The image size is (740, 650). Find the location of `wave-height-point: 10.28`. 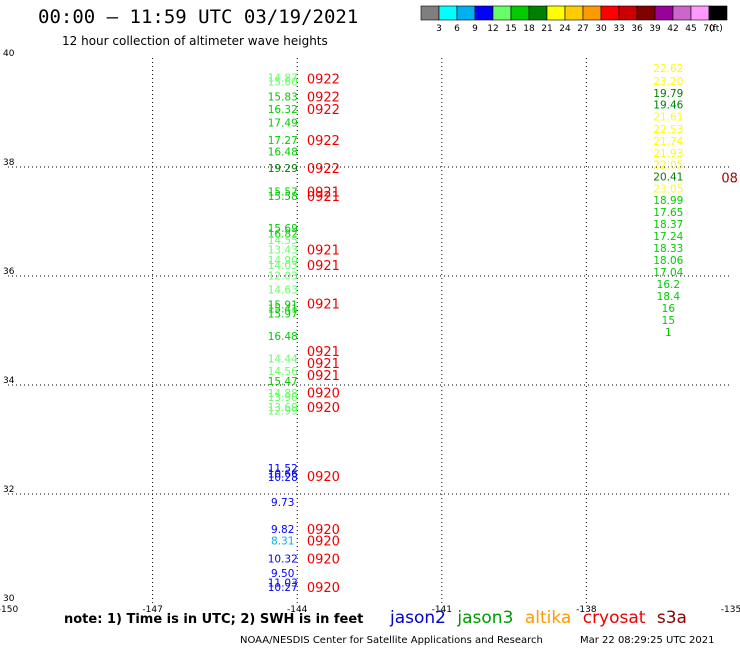

wave-height-point: 10.28 is located at coordinates (283, 478).